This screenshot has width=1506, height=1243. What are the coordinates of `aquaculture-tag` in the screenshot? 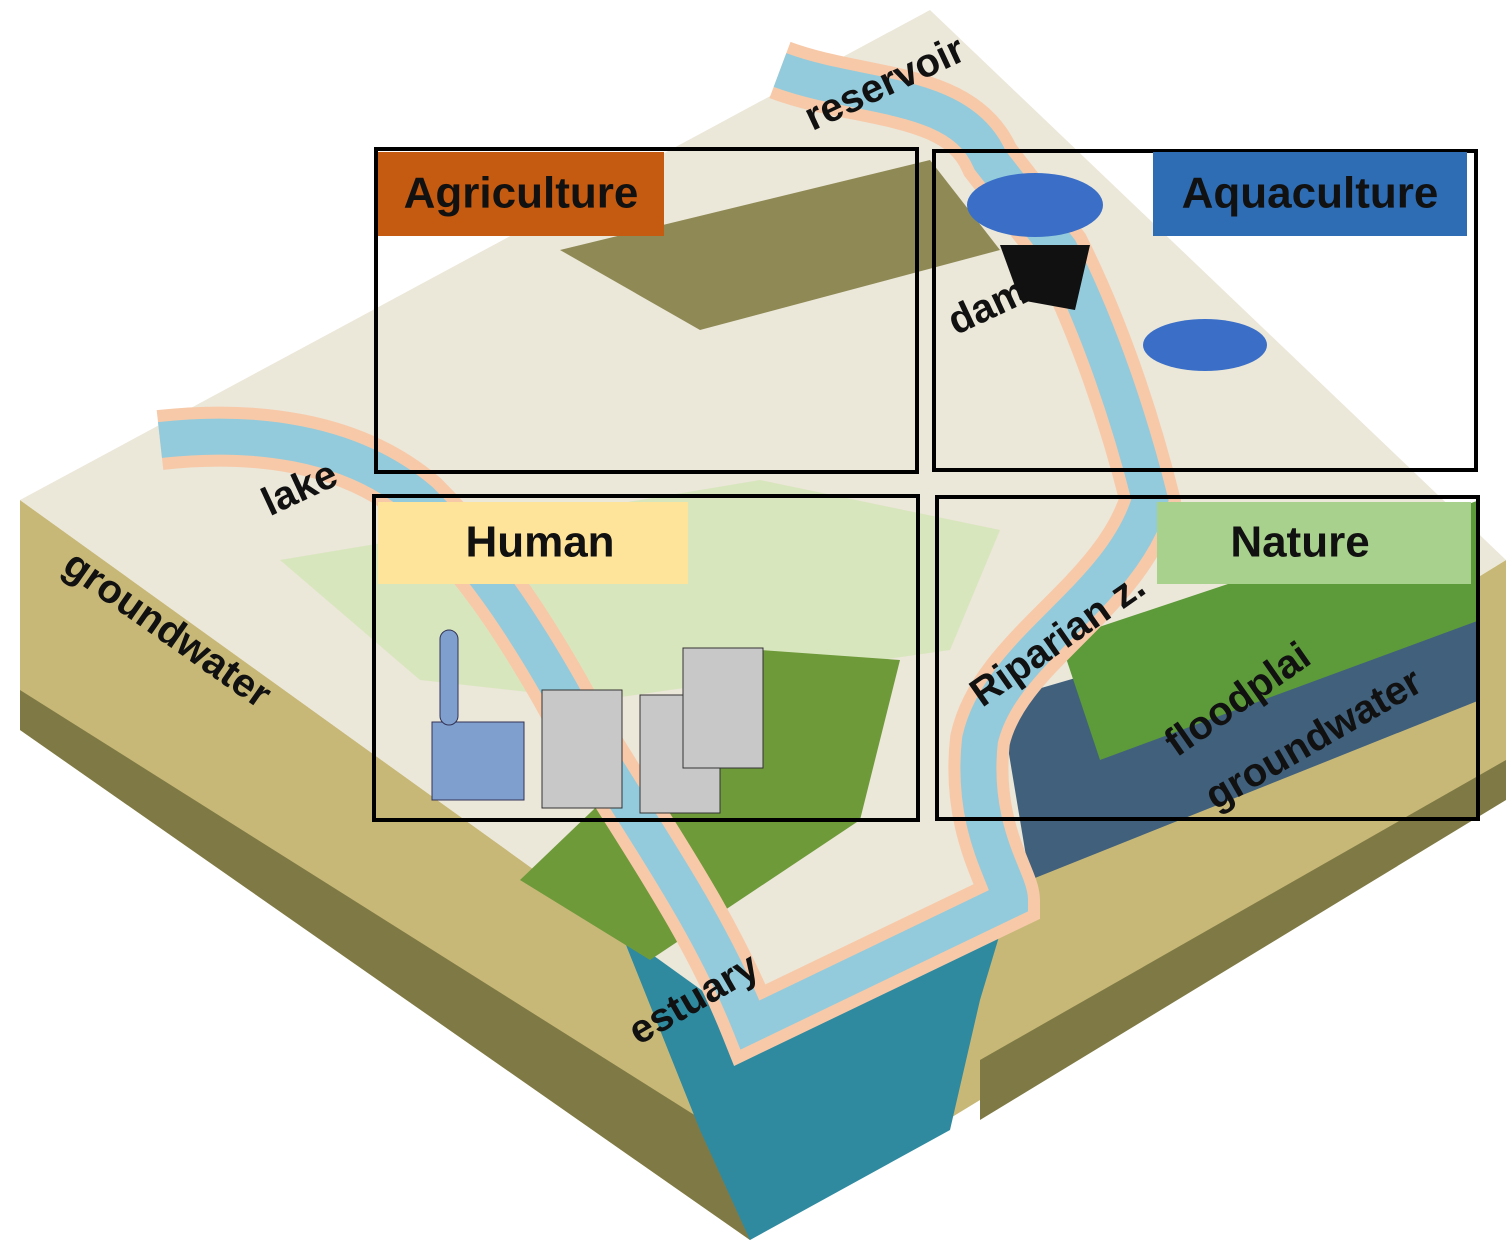 It's located at (1310, 194).